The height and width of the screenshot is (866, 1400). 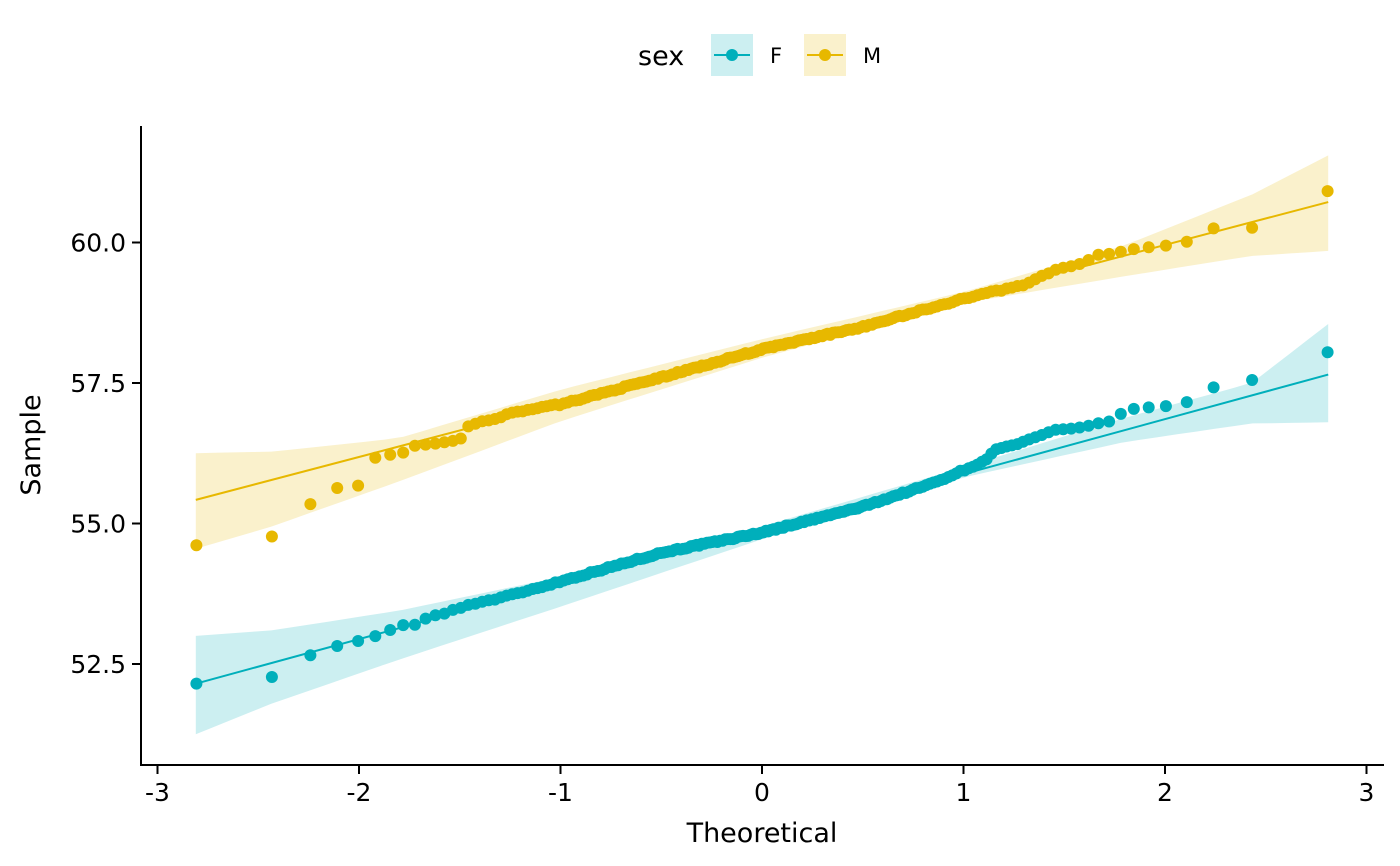 I want to click on legend-item-m: M, so click(x=842, y=55).